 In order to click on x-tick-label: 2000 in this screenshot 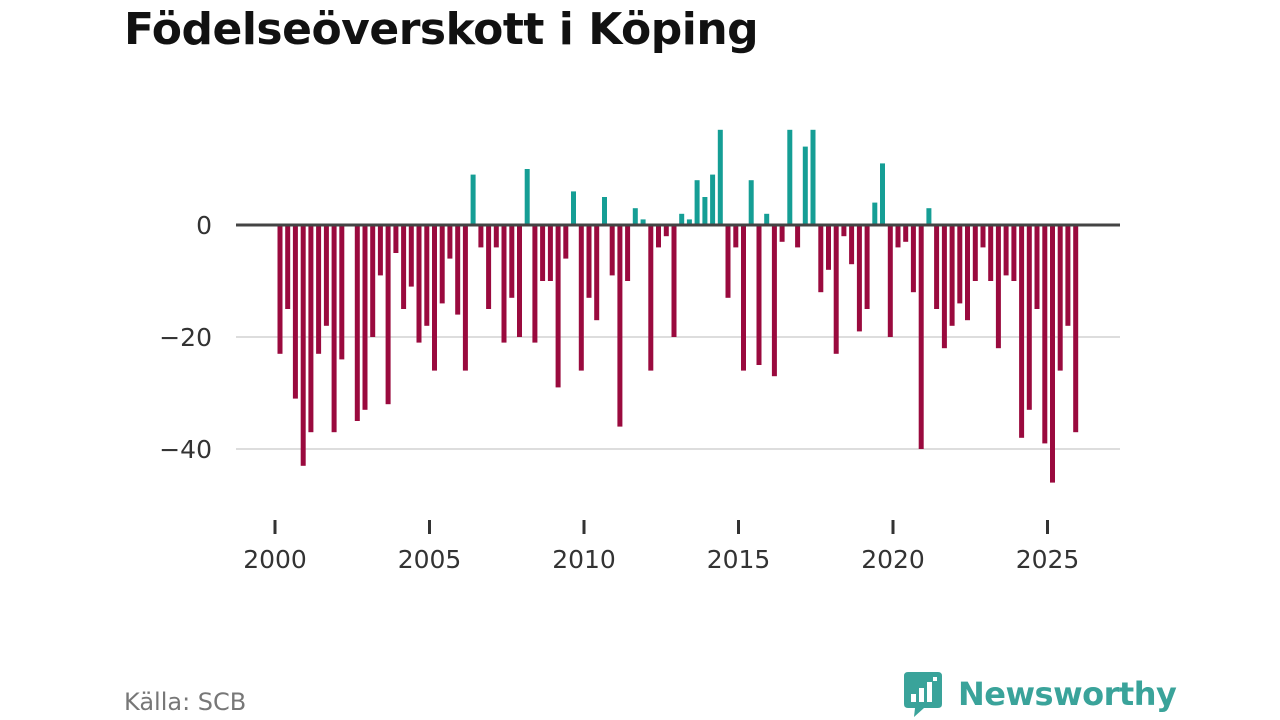, I will do `click(275, 559)`.